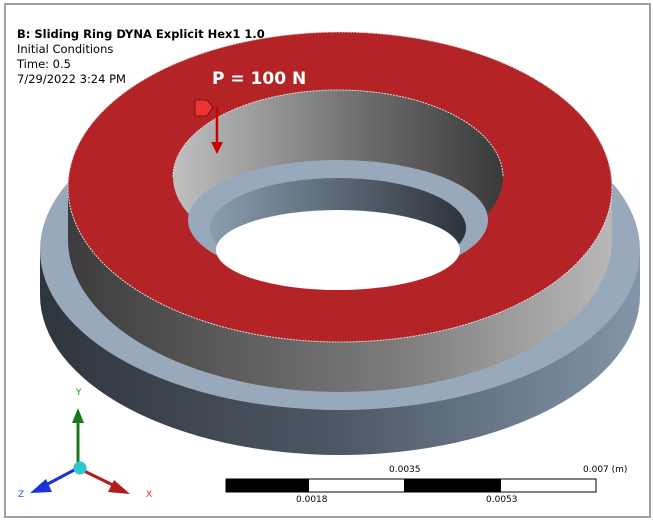 The height and width of the screenshot is (521, 653). I want to click on x-axis-arrow-icon, so click(119, 487).